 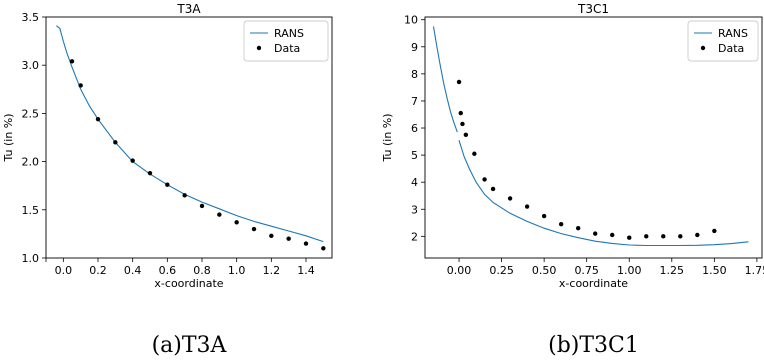 I want to click on y-tick-label: 1.5, so click(x=31, y=210).